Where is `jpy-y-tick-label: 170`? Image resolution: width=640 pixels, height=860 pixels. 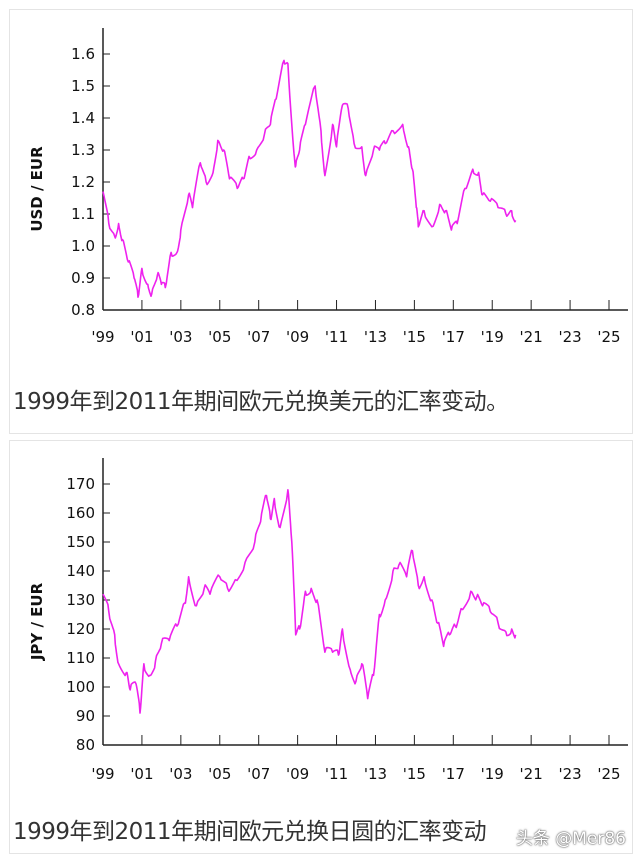
jpy-y-tick-label: 170 is located at coordinates (80, 484).